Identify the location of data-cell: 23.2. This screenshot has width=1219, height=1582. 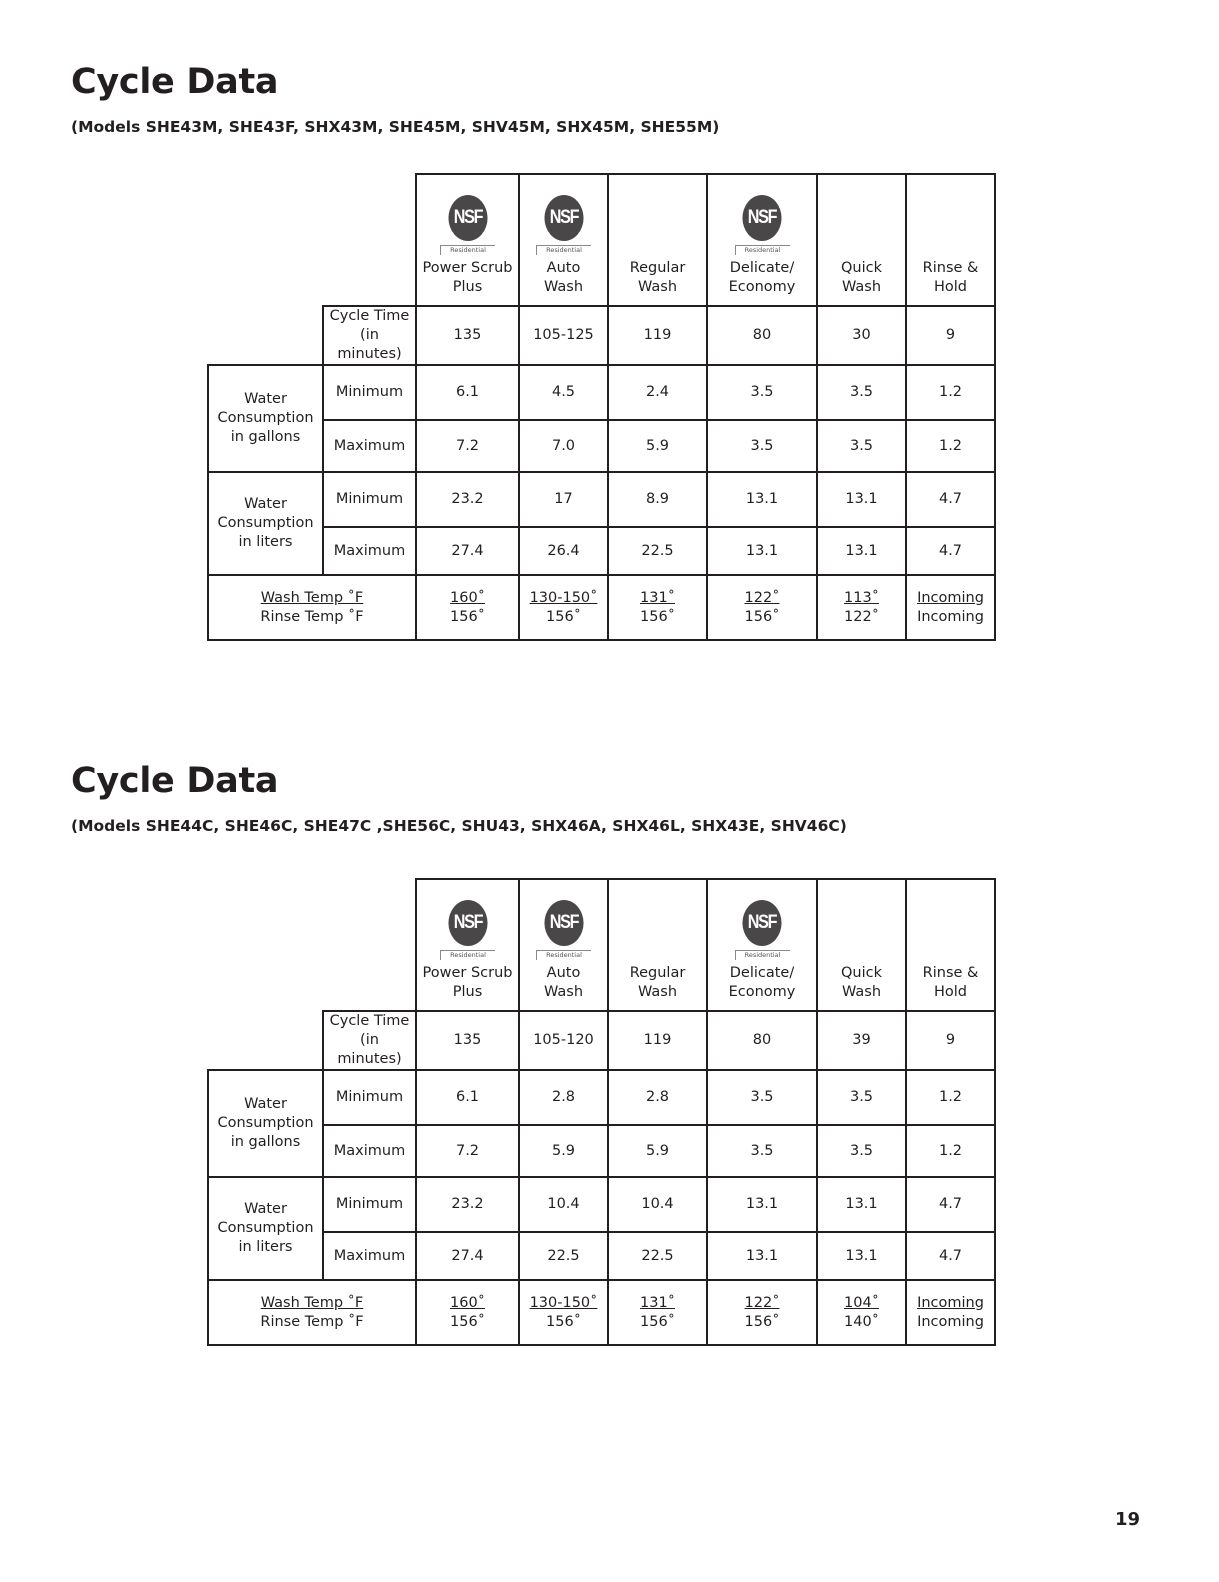
(467, 1204).